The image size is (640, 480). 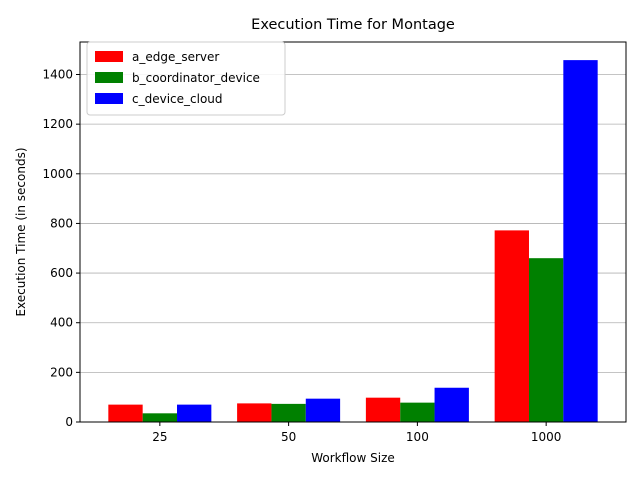 I want to click on legend-swatch-b_coordinator_device, so click(x=109, y=77).